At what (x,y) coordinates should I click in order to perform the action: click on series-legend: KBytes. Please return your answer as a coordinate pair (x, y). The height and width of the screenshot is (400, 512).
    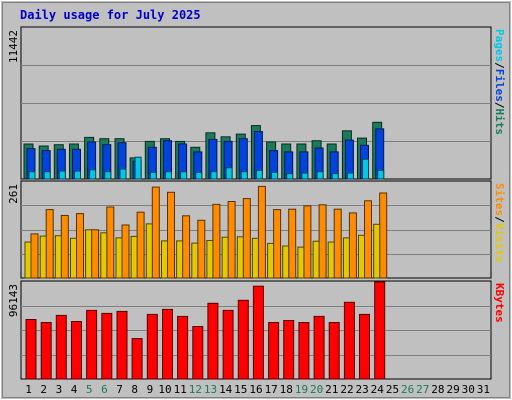
    Looking at the image, I should click on (499, 303).